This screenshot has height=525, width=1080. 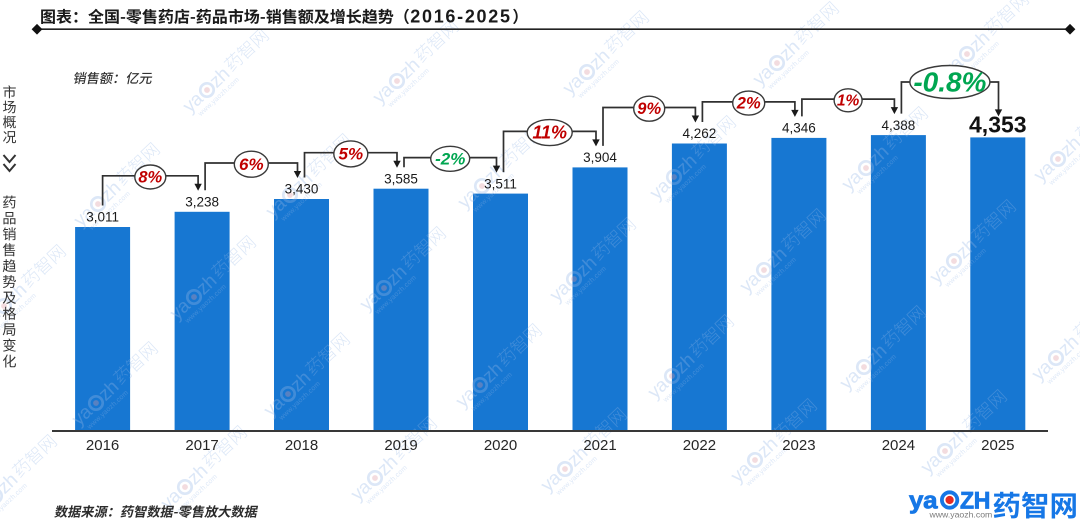 What do you see at coordinates (150, 178) in the screenshot?
I see `svg-text: 8%` at bounding box center [150, 178].